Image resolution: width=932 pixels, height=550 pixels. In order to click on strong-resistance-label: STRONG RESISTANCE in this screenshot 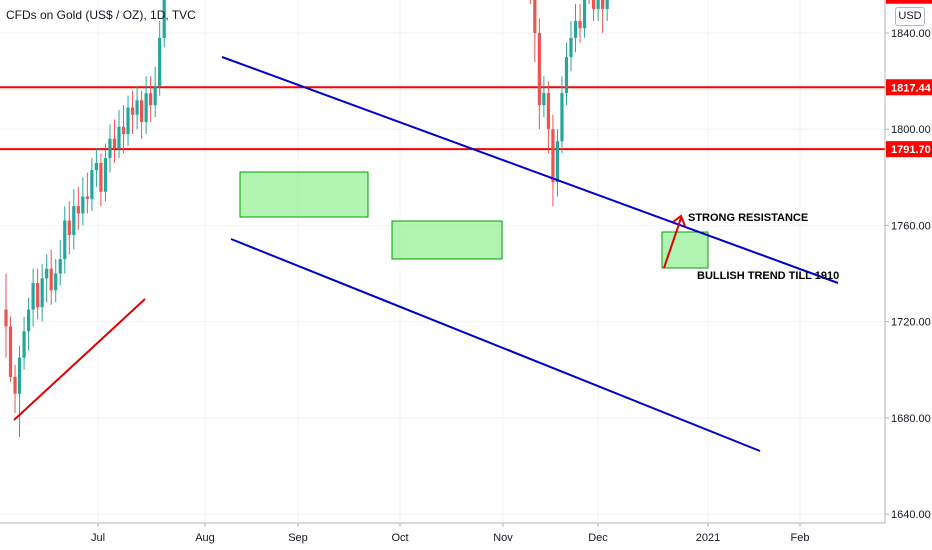, I will do `click(748, 218)`.